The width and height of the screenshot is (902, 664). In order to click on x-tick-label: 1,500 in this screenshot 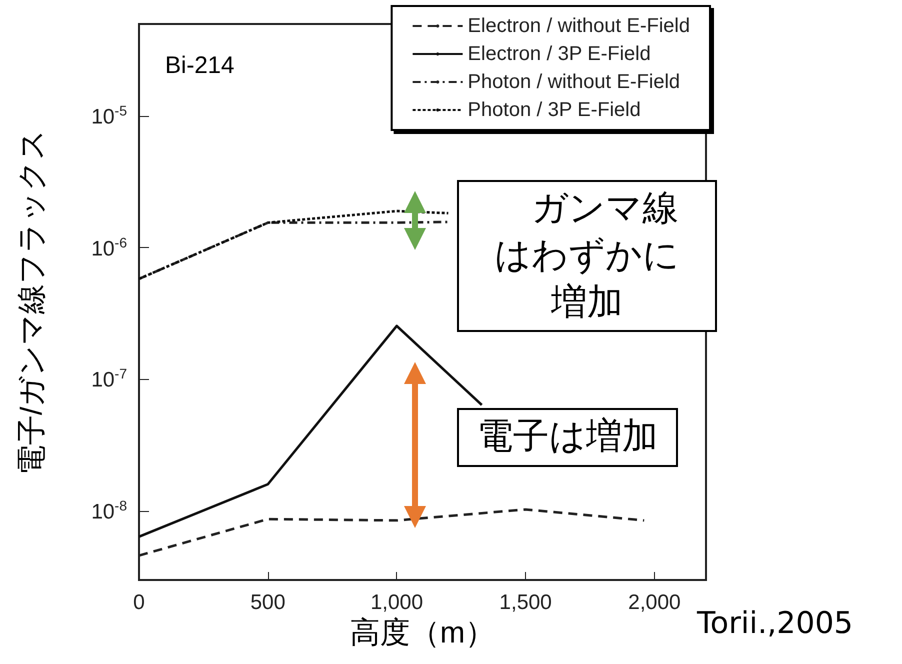, I will do `click(525, 602)`.